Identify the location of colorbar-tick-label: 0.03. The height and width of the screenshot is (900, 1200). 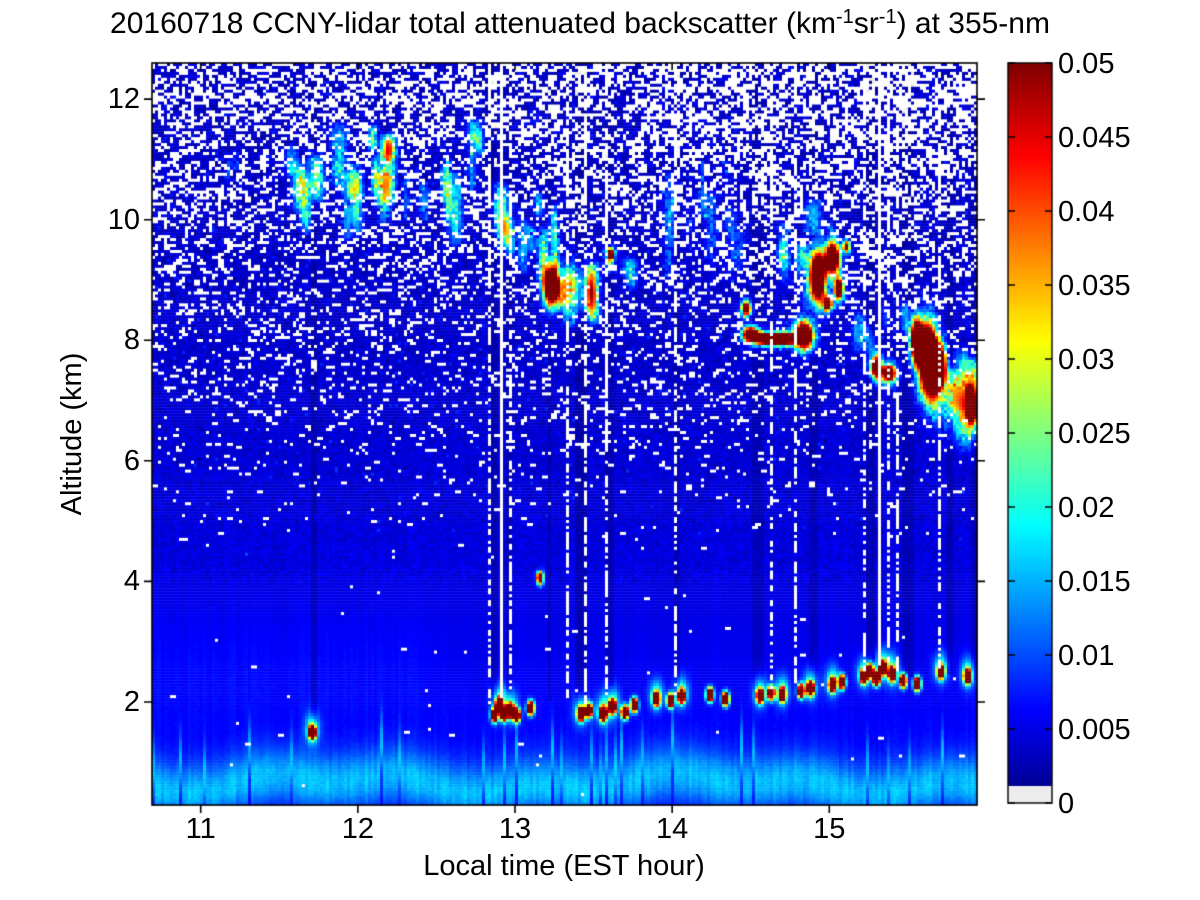
(1086, 360).